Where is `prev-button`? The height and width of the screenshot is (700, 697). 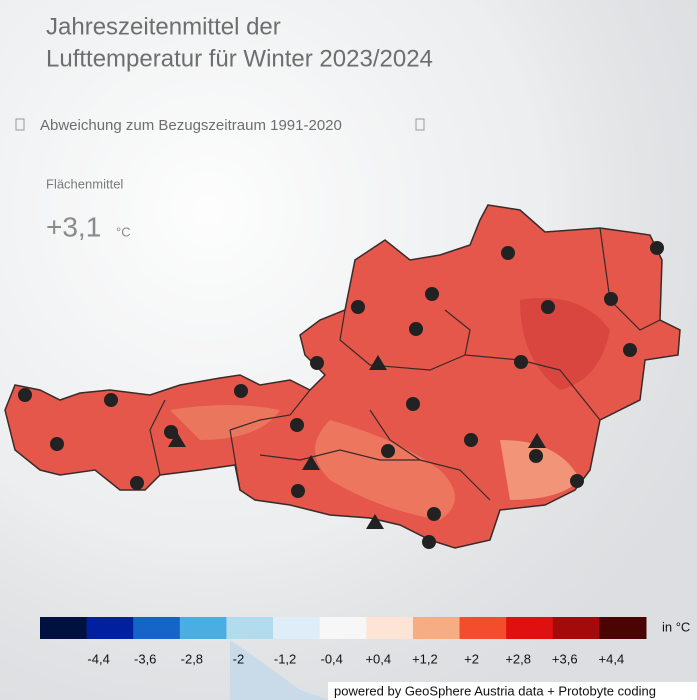 prev-button is located at coordinates (20, 124).